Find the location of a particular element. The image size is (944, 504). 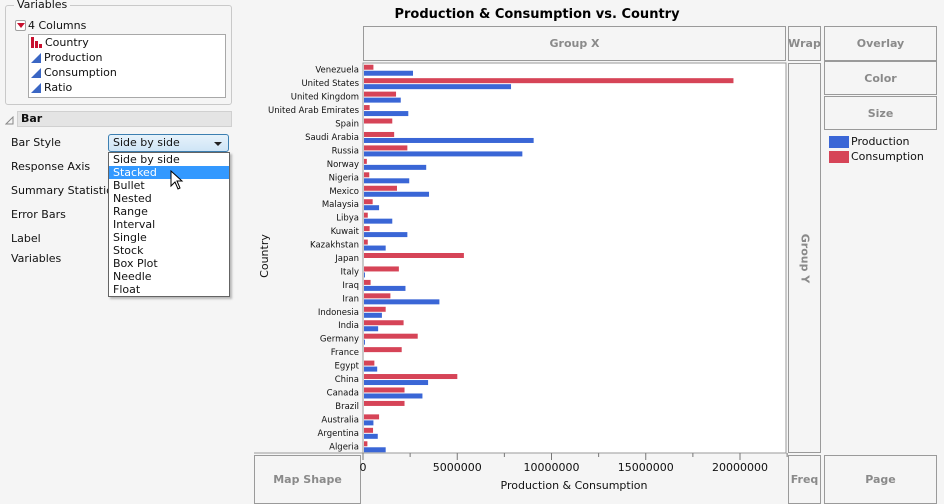

bar-style-option: Single is located at coordinates (130, 237).